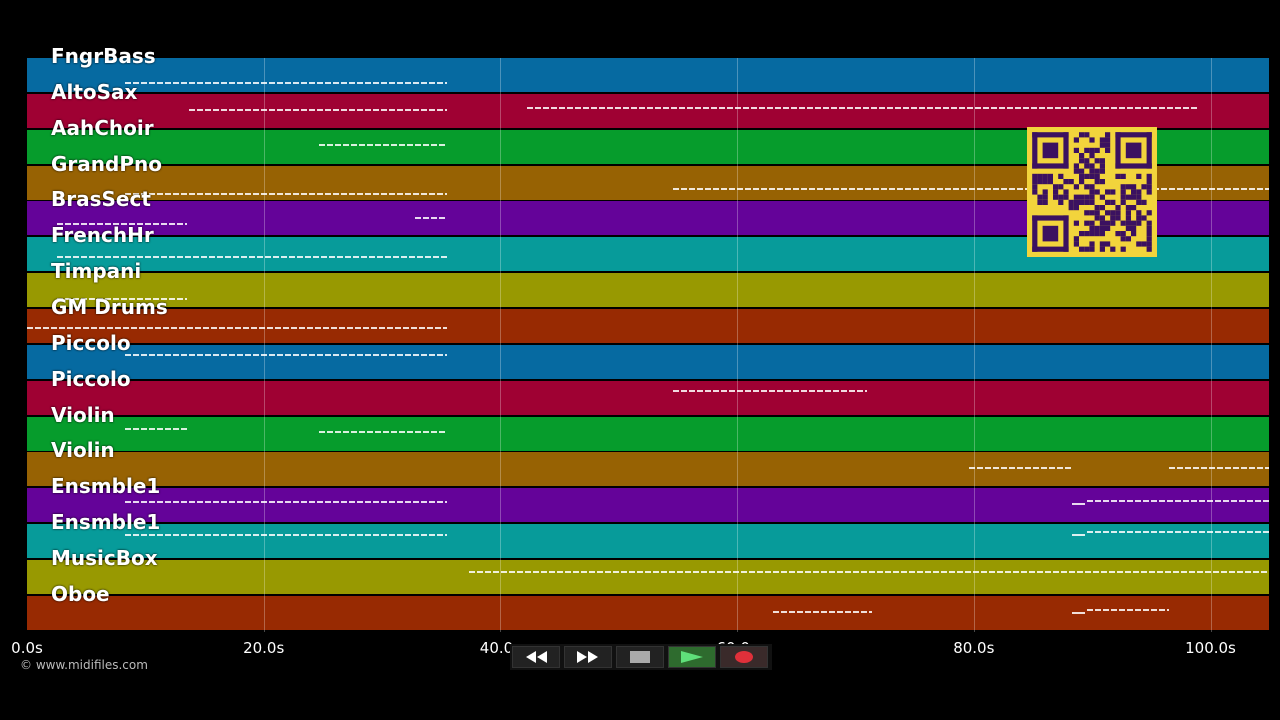 This screenshot has width=1280, height=720. I want to click on stop-icon, so click(640, 657).